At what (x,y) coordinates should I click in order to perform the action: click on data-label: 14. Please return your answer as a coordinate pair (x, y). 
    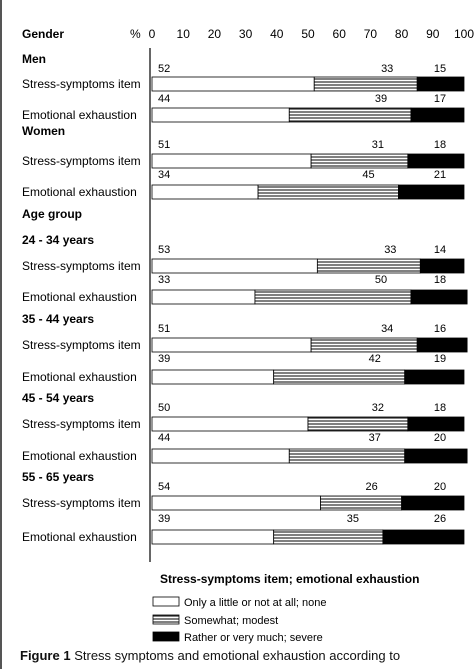
    Looking at the image, I should click on (440, 250).